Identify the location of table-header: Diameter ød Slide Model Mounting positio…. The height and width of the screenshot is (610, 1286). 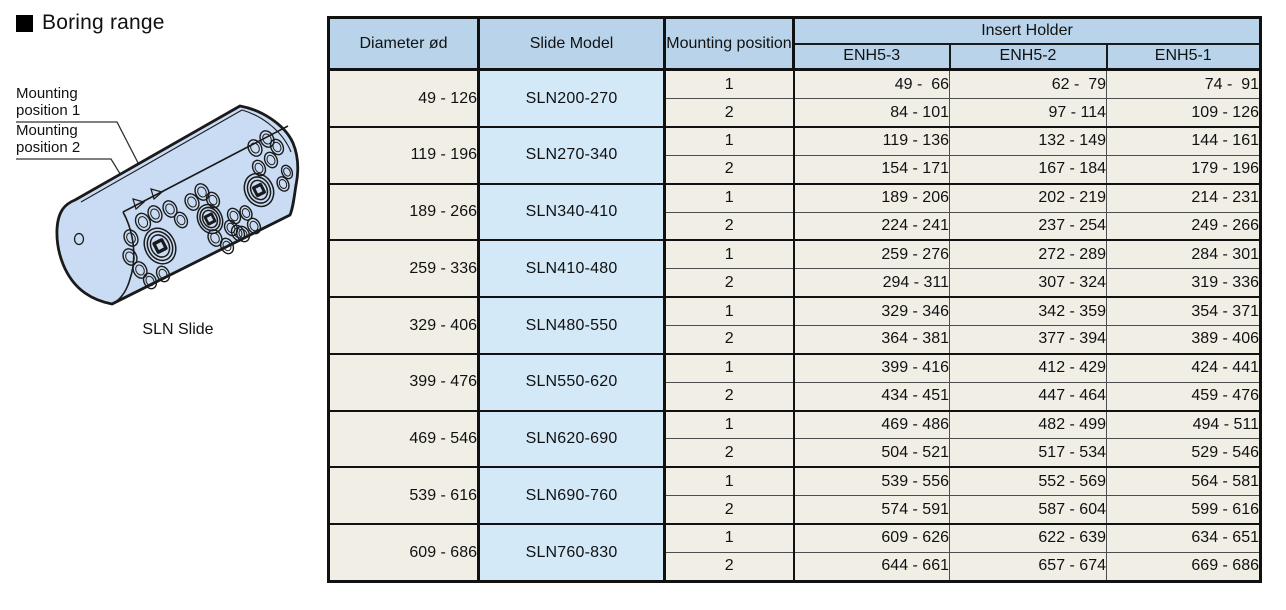
(794, 44).